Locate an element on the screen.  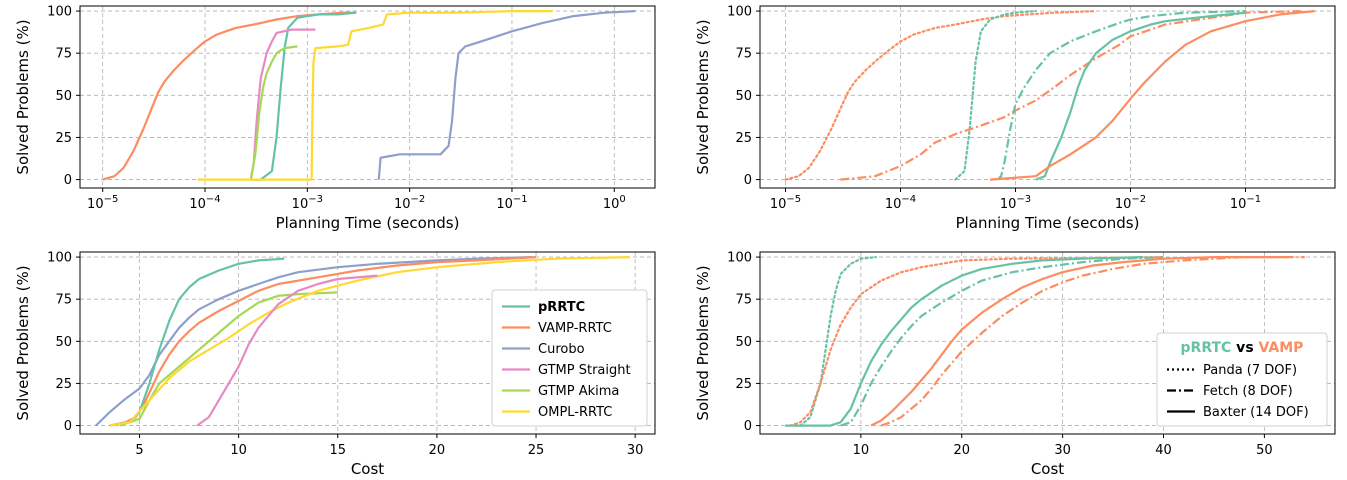
legend-label: Panda (7 DOF) is located at coordinates (1250, 370).